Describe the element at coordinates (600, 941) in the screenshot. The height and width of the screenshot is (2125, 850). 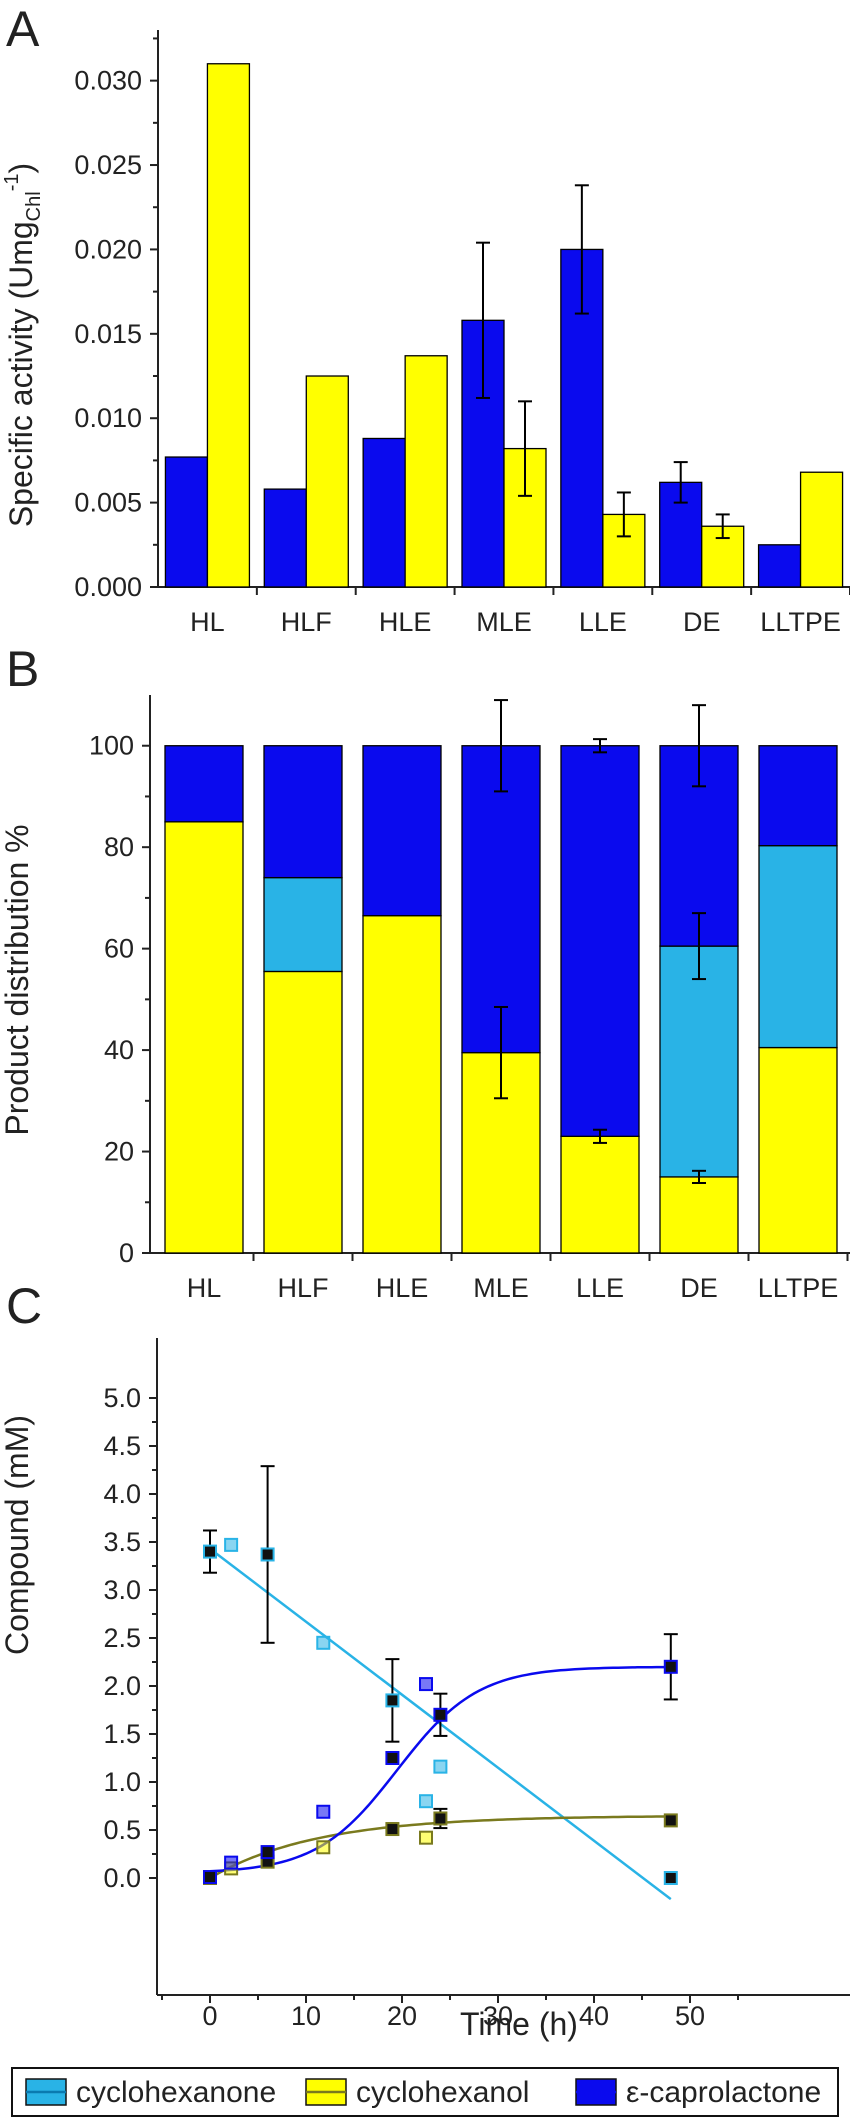
I see `panel-b-bar-segment-caprolactone-lle` at that location.